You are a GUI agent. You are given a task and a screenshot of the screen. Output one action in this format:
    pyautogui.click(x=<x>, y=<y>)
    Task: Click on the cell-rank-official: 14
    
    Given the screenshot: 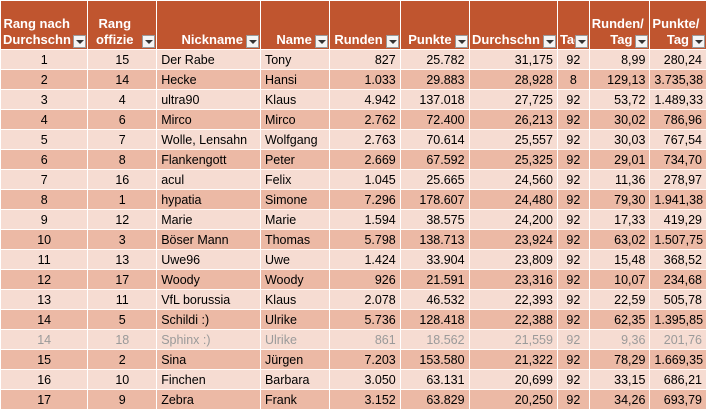 What is the action you would take?
    pyautogui.click(x=122, y=80)
    